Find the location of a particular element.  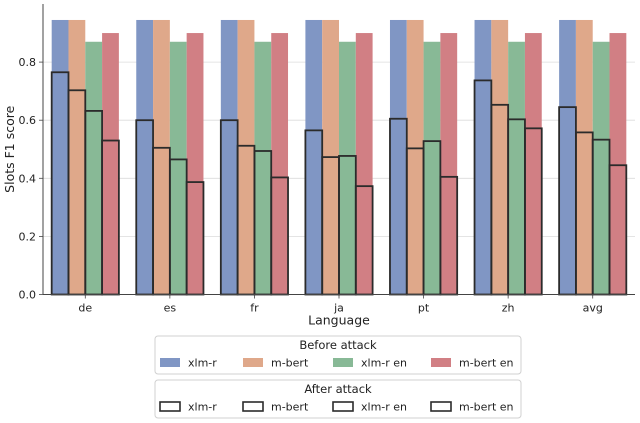

y-axis-label: Slots F1 score is located at coordinates (9, 148).